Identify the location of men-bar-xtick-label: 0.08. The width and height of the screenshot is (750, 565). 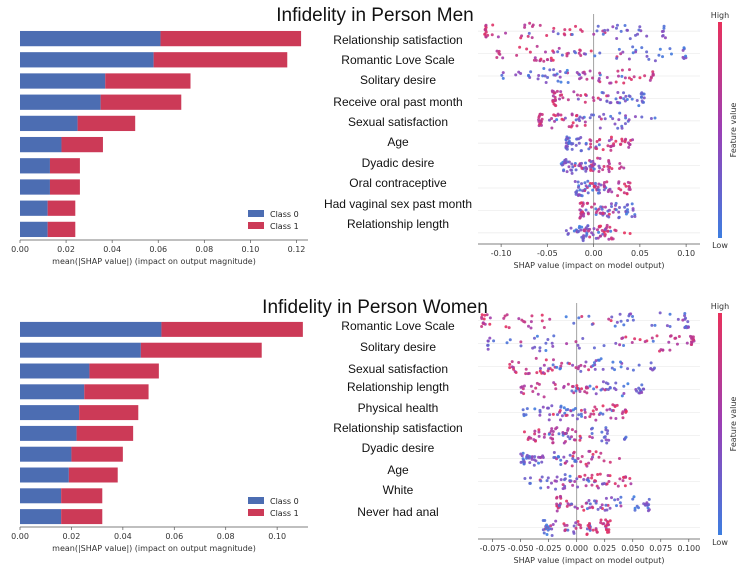
(204, 249).